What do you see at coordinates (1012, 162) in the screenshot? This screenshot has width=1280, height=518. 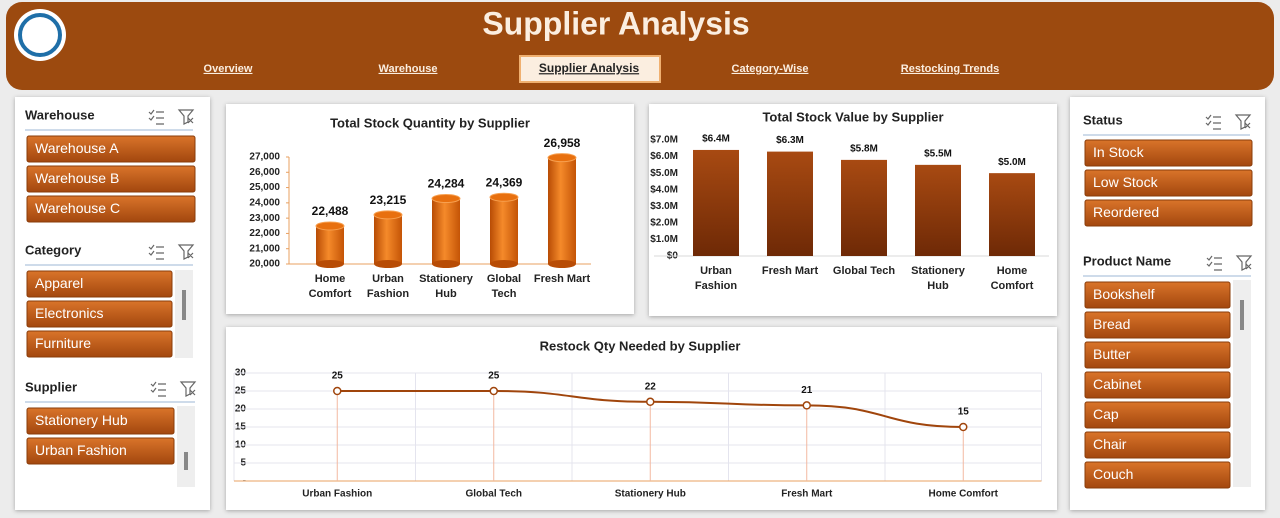 I see `value-label: $5.0M` at bounding box center [1012, 162].